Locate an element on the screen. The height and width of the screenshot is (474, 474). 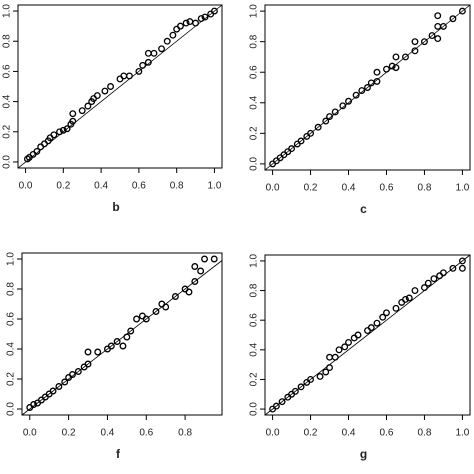
y-tick-label: 0.4 is located at coordinates (7, 101).